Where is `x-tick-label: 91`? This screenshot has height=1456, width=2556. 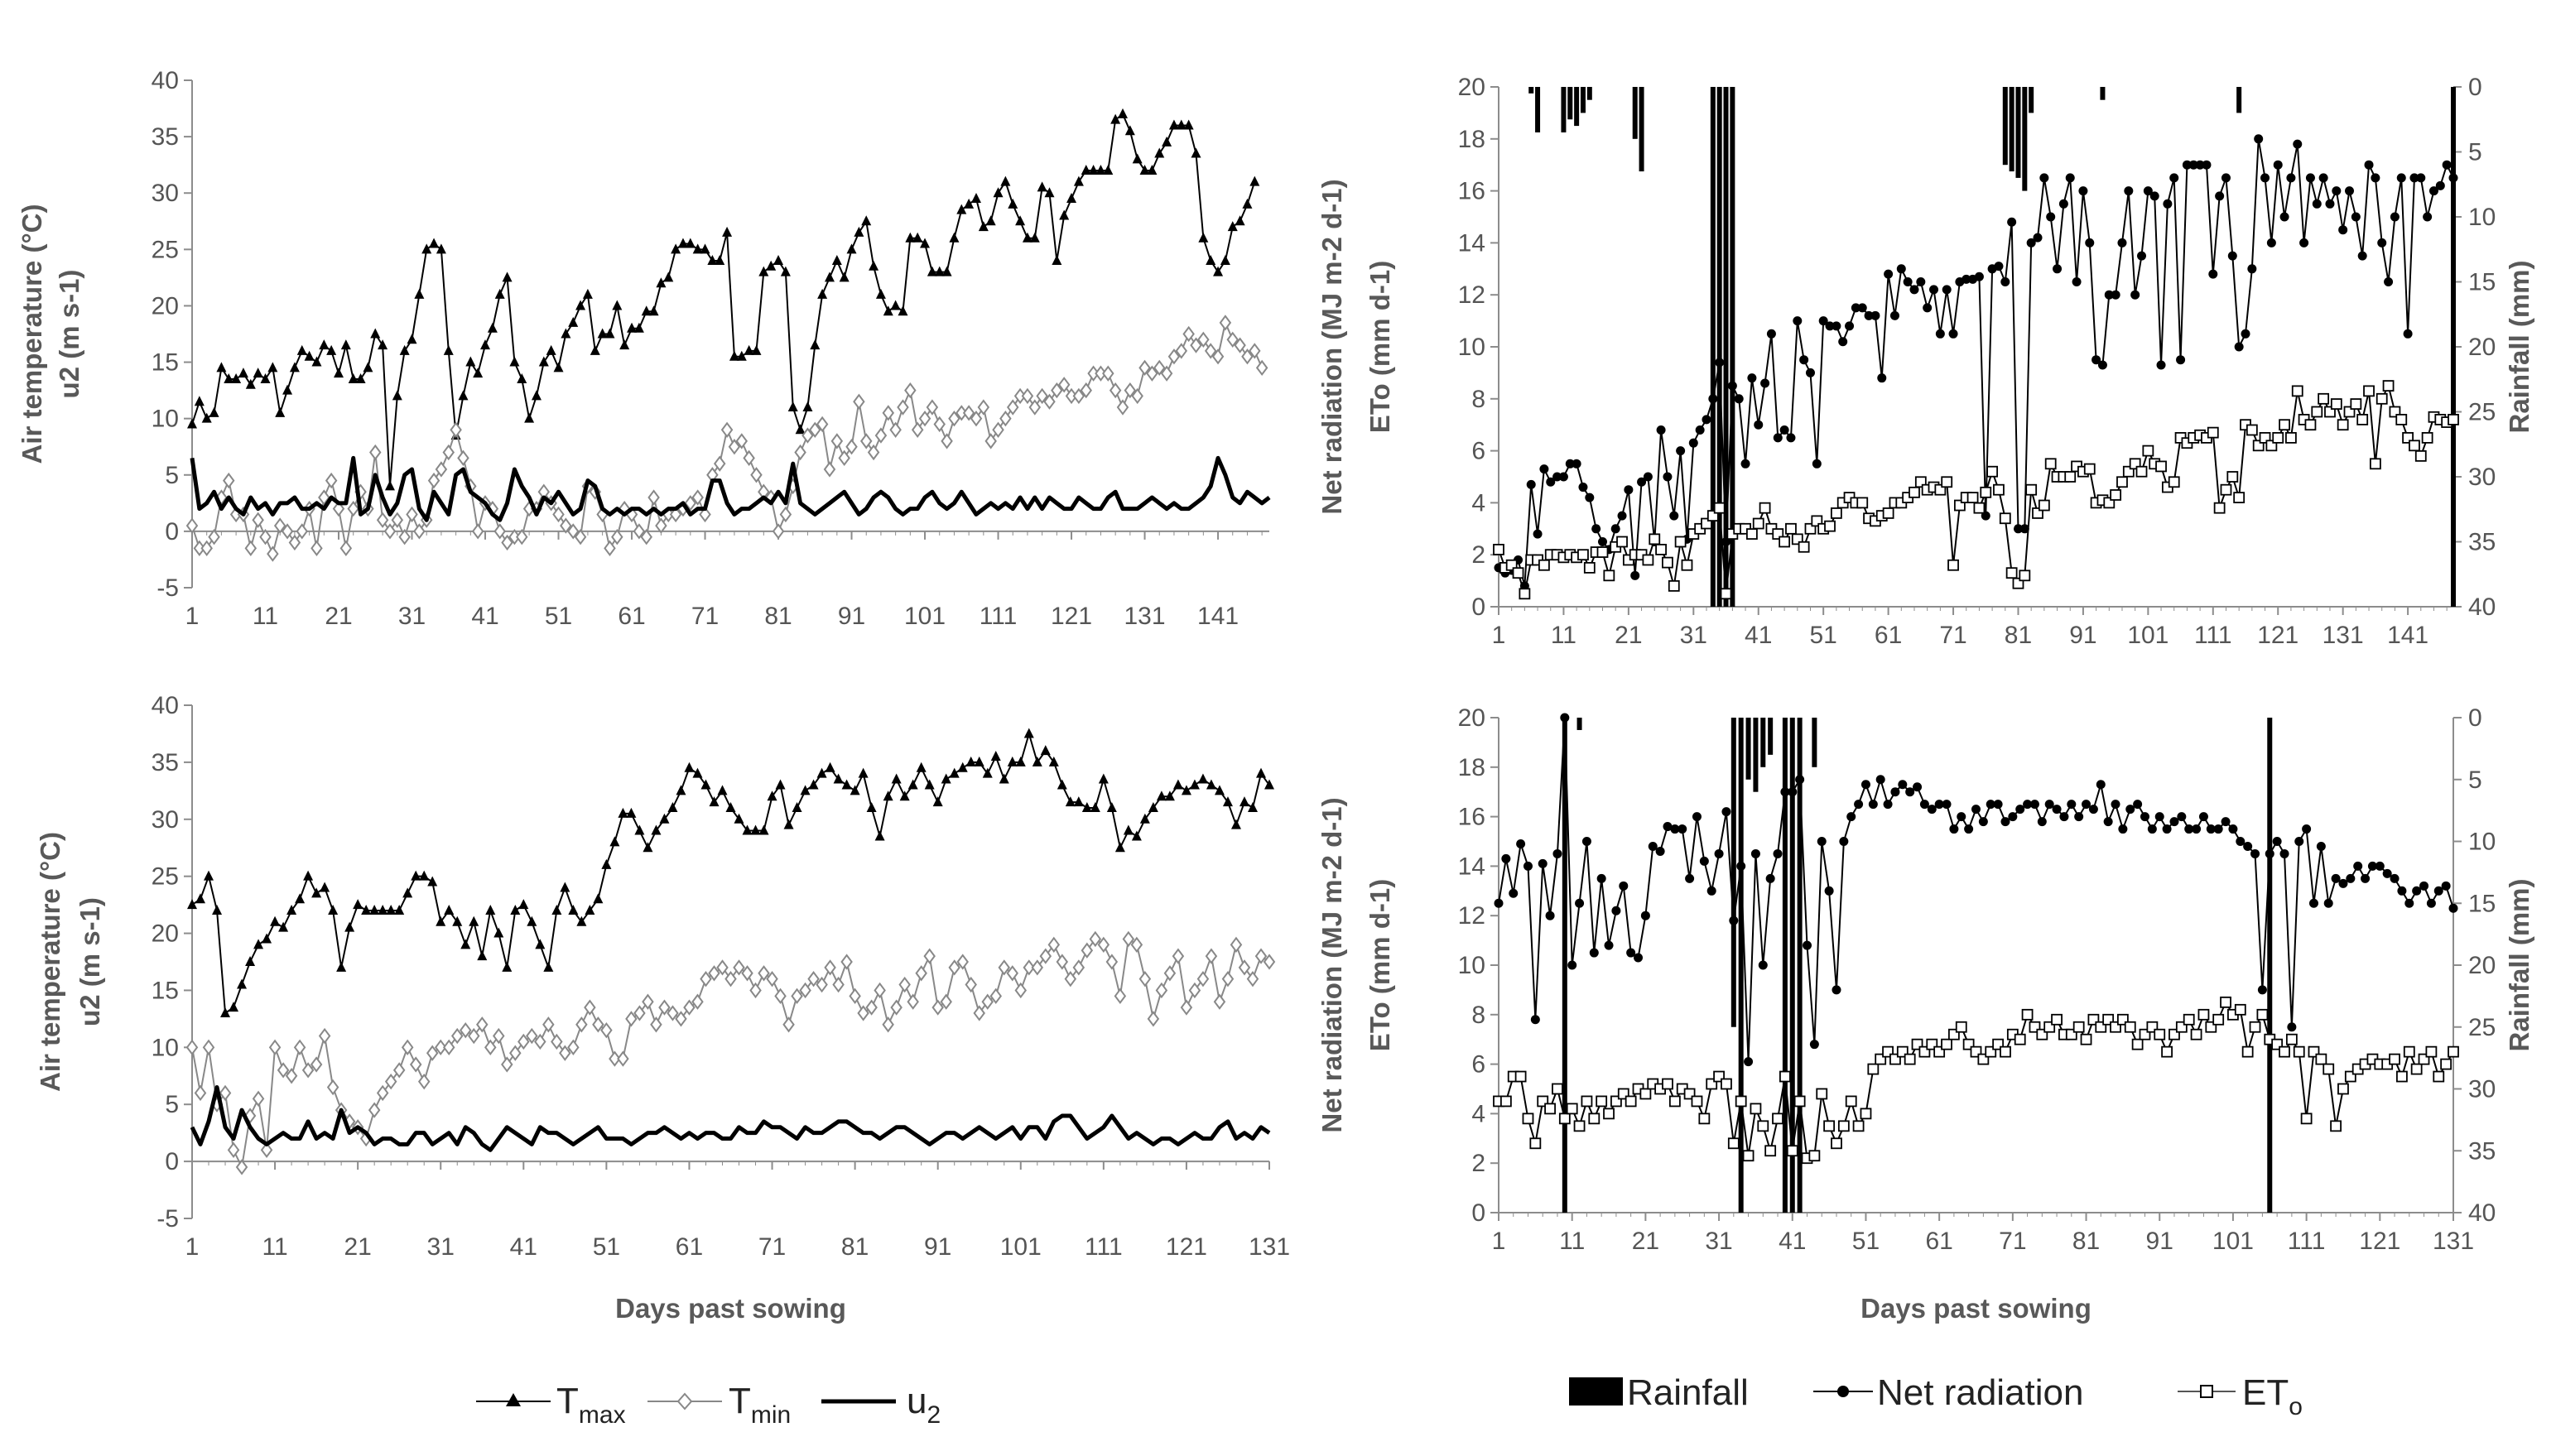 x-tick-label: 91 is located at coordinates (2159, 1241).